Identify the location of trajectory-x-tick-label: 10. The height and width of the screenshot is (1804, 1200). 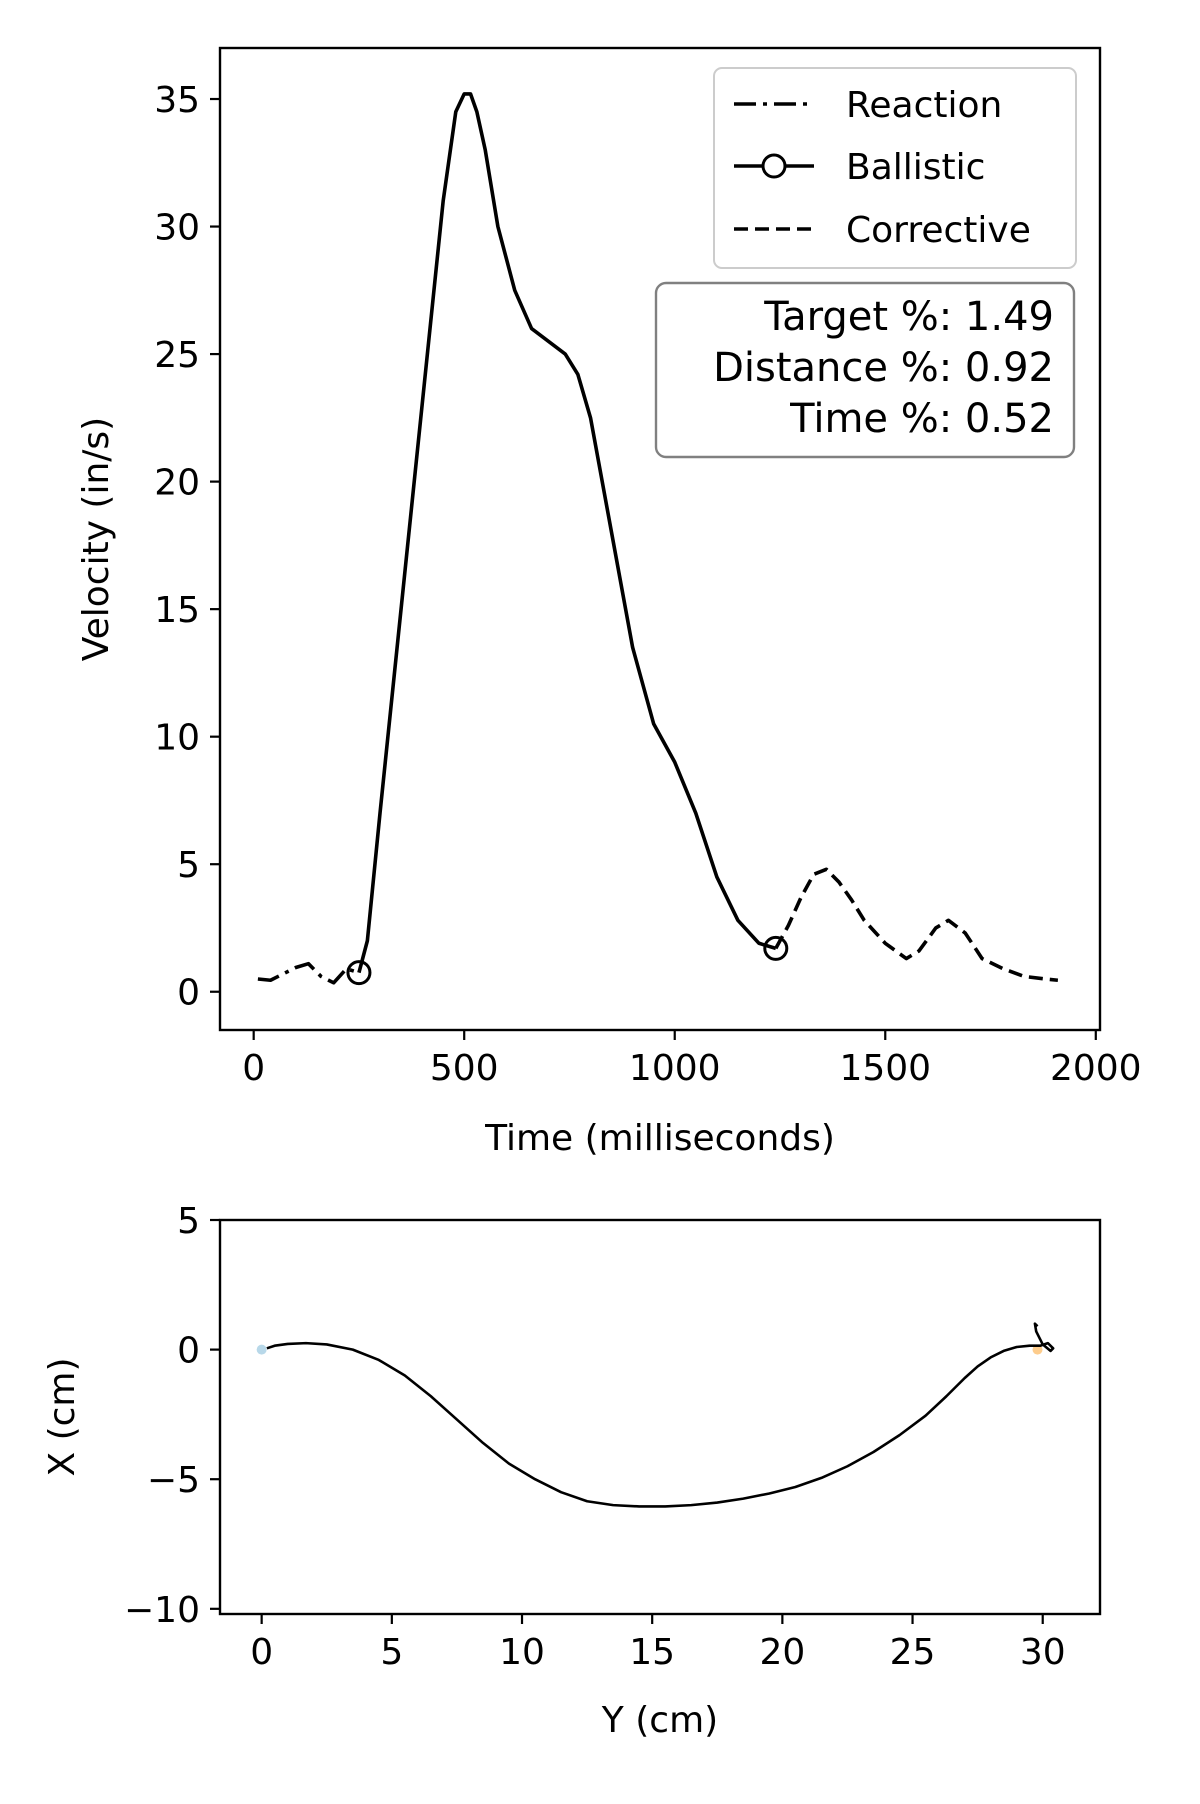
(522, 1652).